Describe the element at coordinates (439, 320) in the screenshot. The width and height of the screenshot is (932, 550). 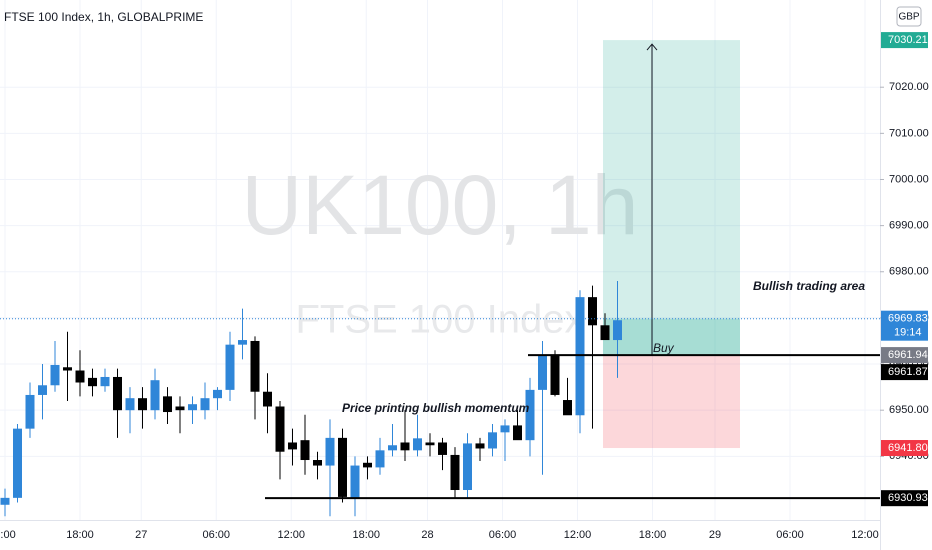
I see `watermark-subtitle: FTSE 100 Index` at that location.